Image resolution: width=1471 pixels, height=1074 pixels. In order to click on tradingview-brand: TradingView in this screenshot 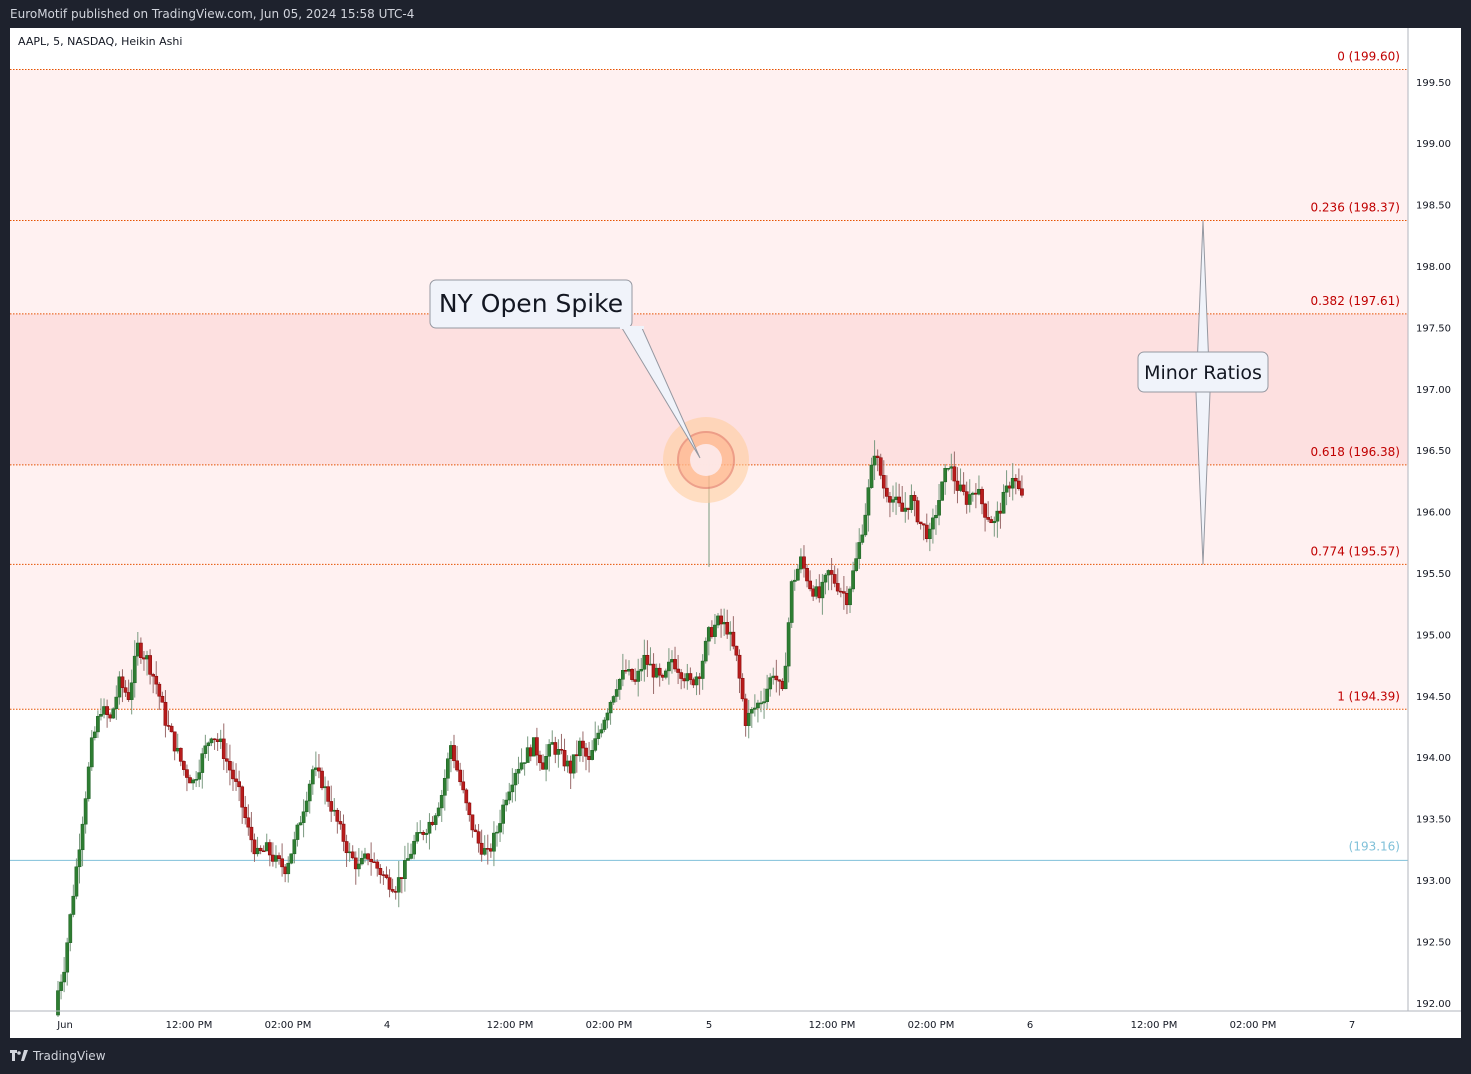, I will do `click(69, 1056)`.